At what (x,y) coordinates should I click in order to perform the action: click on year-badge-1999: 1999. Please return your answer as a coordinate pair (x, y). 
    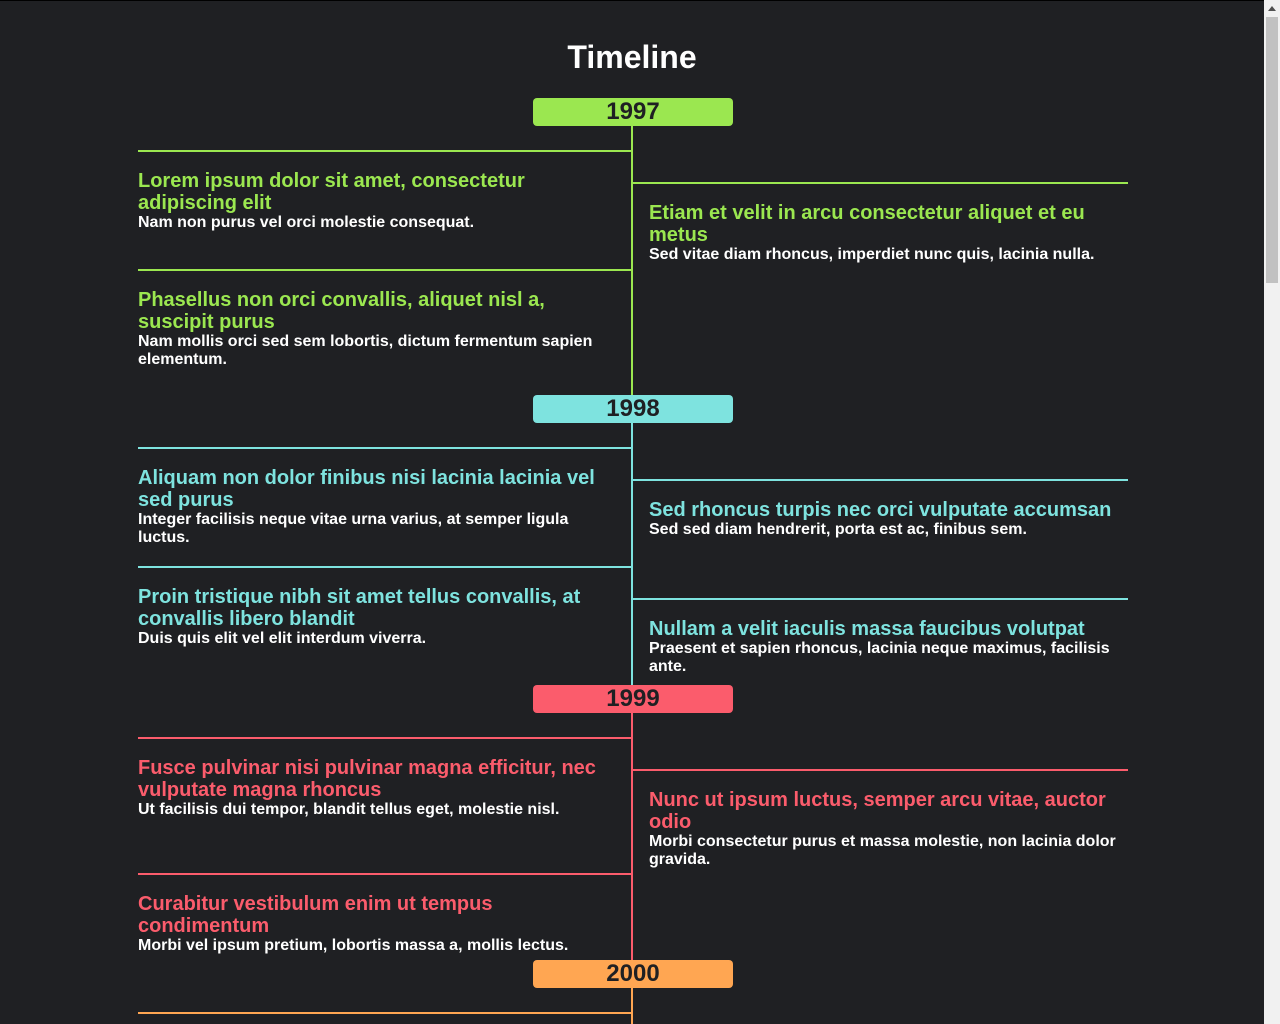
    Looking at the image, I should click on (633, 699).